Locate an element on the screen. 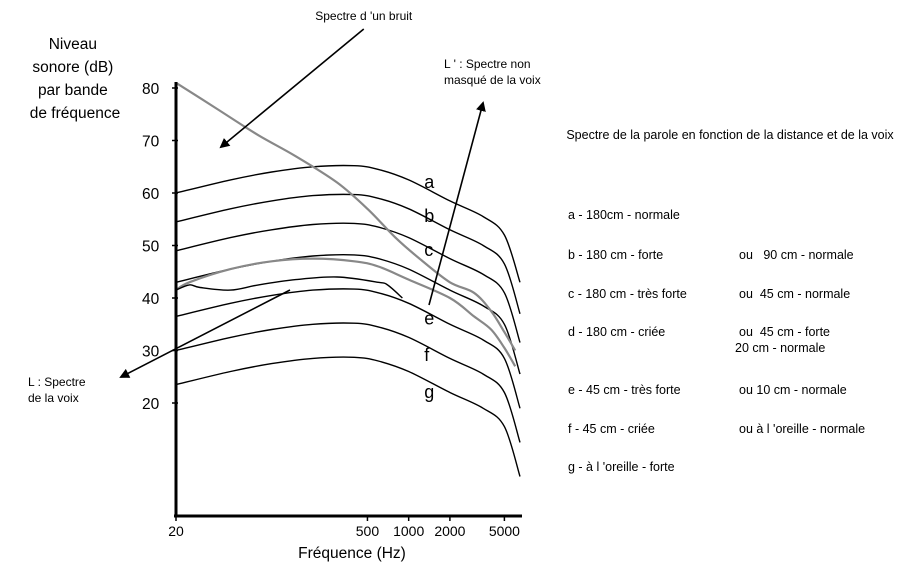 Image resolution: width=905 pixels, height=567 pixels. x-ticks: 20 500 1000 2000 5000 is located at coordinates (344, 527).